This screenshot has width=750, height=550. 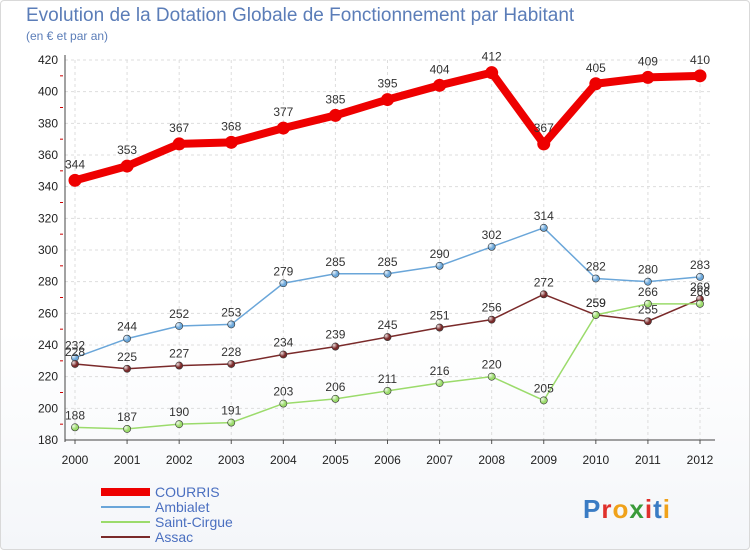 What do you see at coordinates (440, 371) in the screenshot?
I see `data-label: 216` at bounding box center [440, 371].